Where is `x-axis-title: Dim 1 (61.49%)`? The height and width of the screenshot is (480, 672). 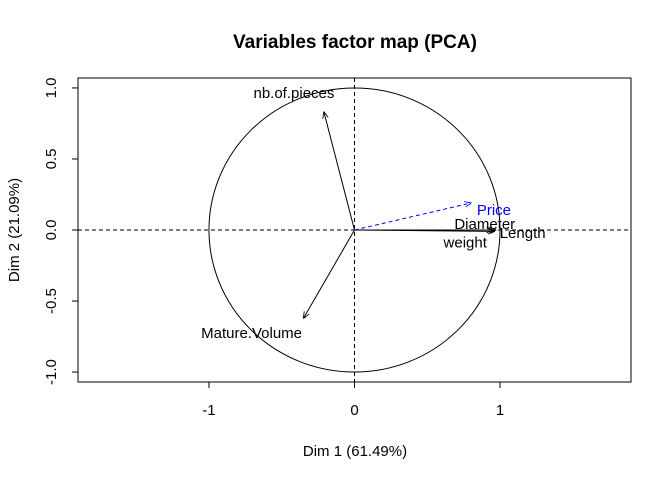 x-axis-title: Dim 1 (61.49%) is located at coordinates (355, 451).